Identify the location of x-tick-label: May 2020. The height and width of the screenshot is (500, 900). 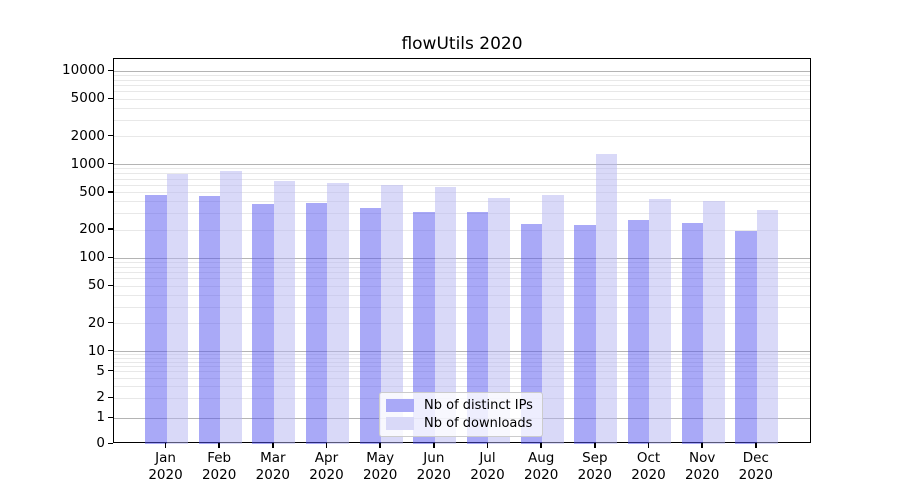
(380, 467).